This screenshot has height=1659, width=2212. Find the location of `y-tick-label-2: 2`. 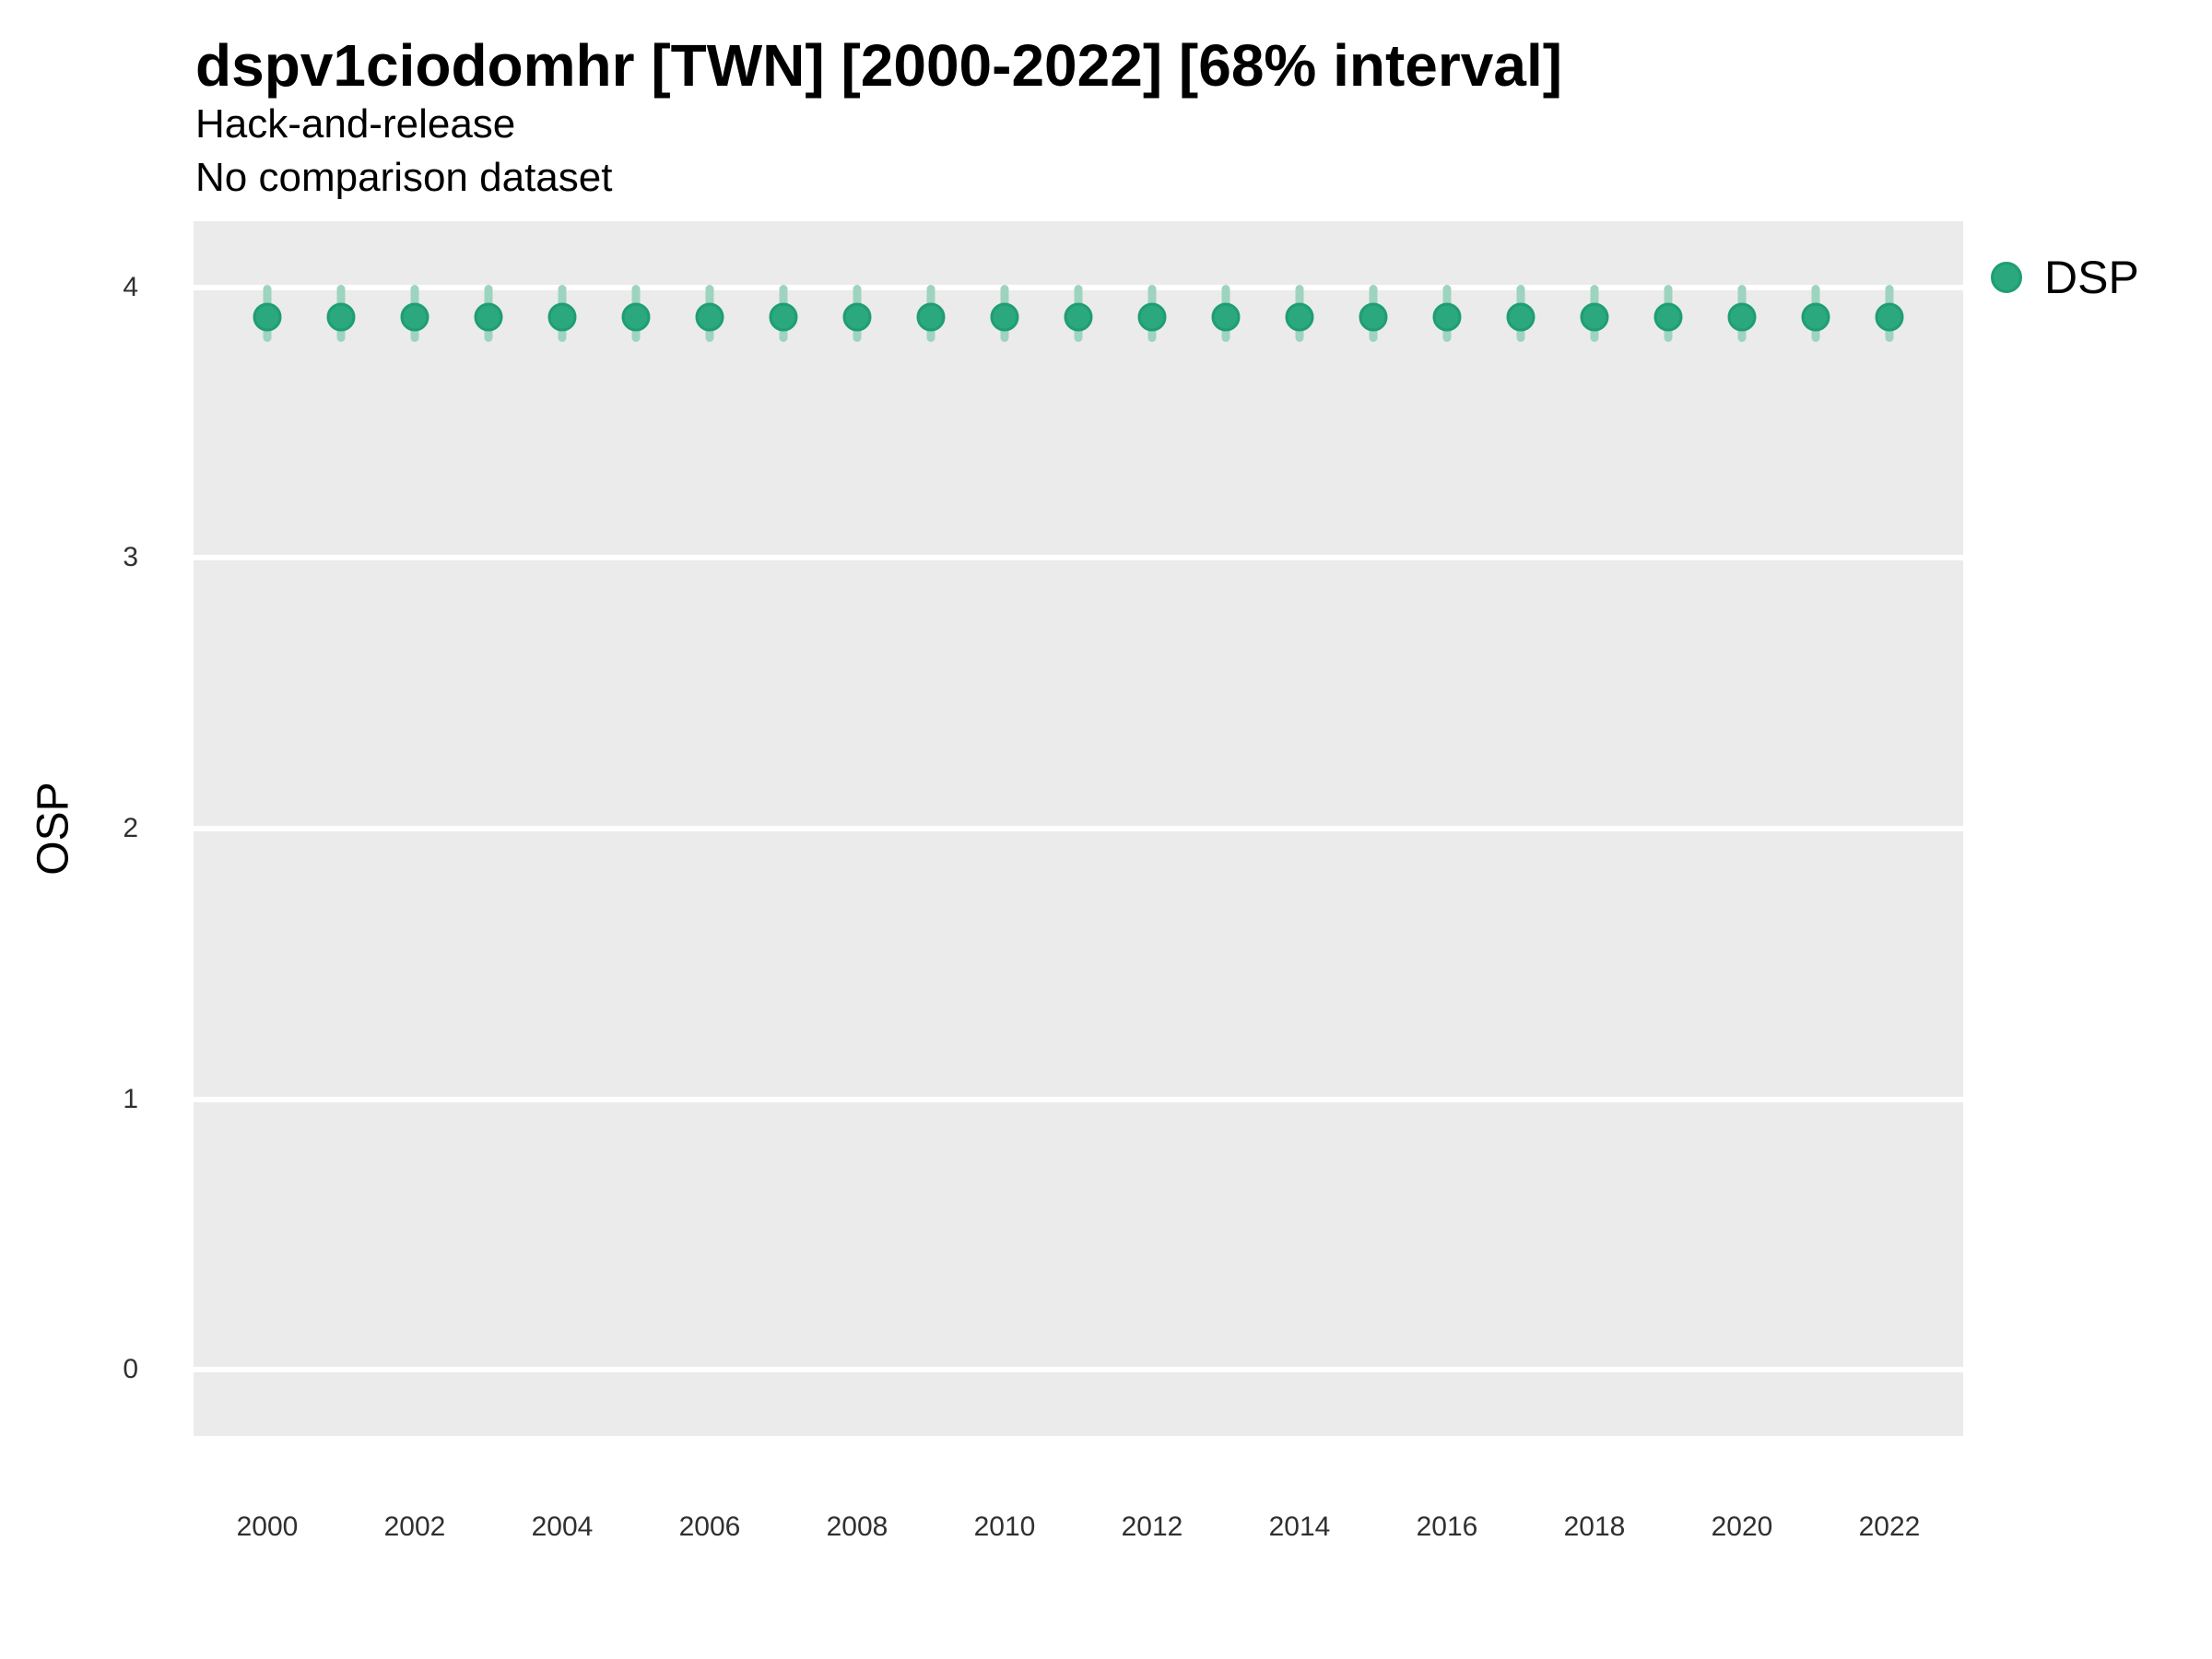

y-tick-label-2: 2 is located at coordinates (130, 828).